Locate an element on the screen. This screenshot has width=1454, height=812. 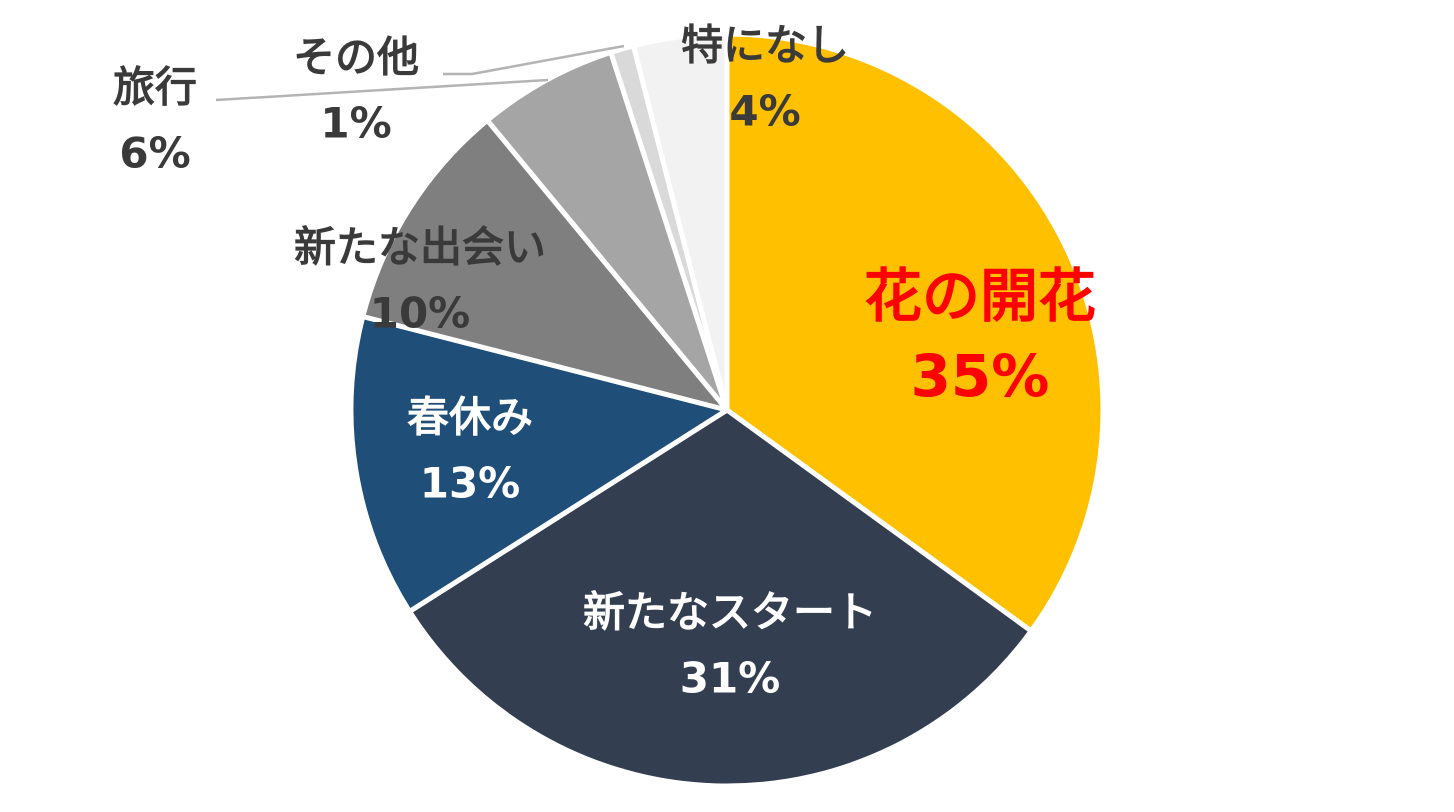
slice-value-label-4: 10% is located at coordinates (420, 313).